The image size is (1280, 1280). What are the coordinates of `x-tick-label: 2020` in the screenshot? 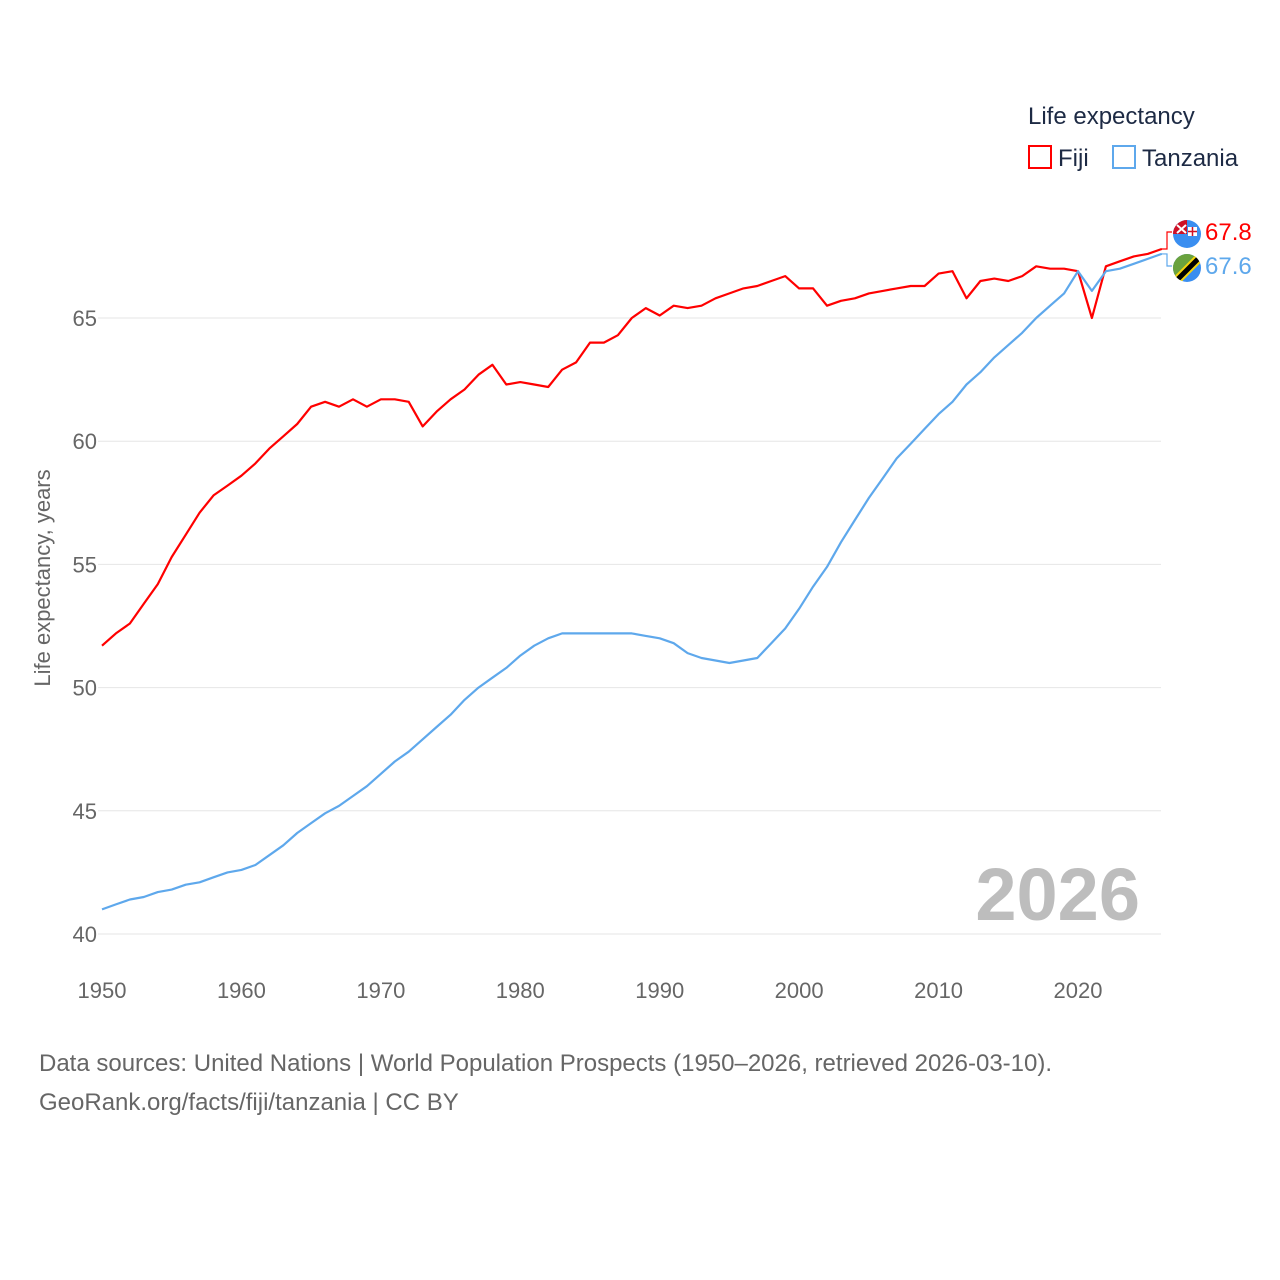 It's located at (1078, 990).